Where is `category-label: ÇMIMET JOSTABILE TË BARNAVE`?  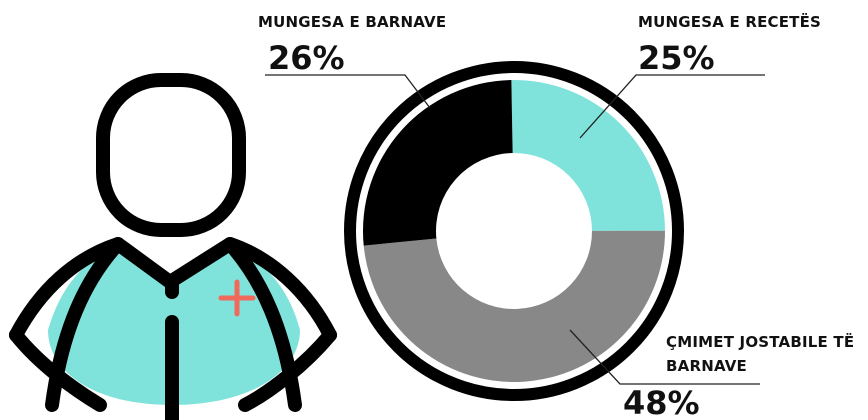
category-label: ÇMIMET JOSTABILE TË BARNAVE is located at coordinates (760, 354).